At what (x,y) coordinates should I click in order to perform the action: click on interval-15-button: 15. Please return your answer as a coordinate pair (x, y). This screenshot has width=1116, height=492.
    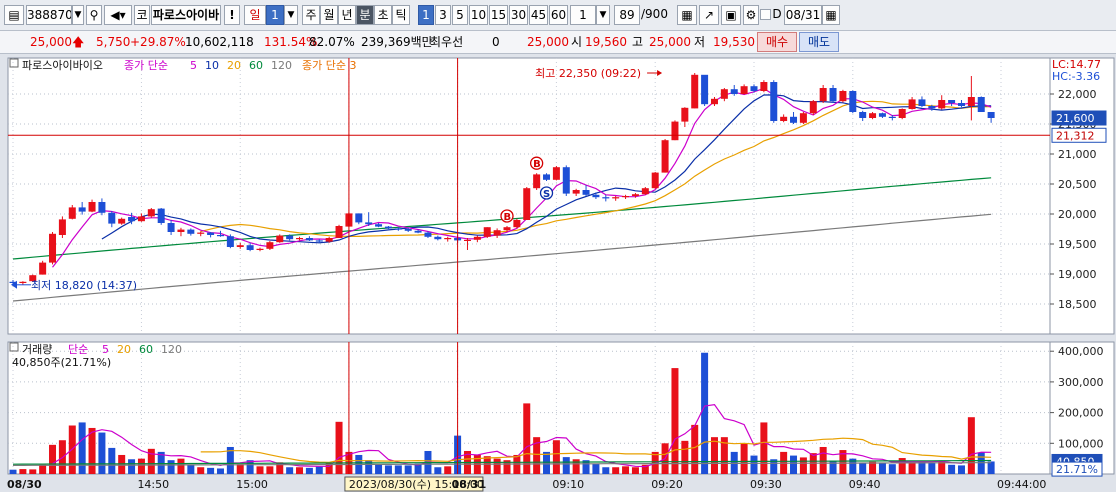
    Looking at the image, I should click on (498, 15).